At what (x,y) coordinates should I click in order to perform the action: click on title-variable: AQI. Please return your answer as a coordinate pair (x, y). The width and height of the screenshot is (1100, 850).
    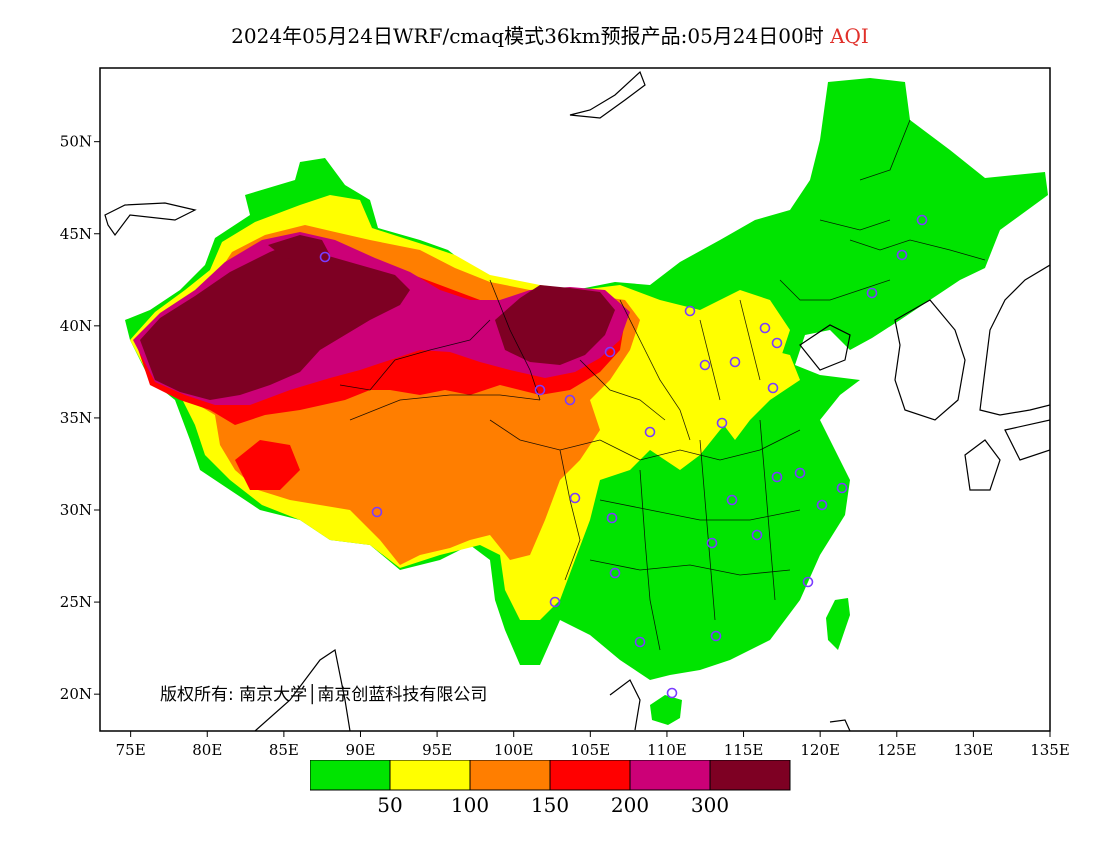
    Looking at the image, I should click on (849, 36).